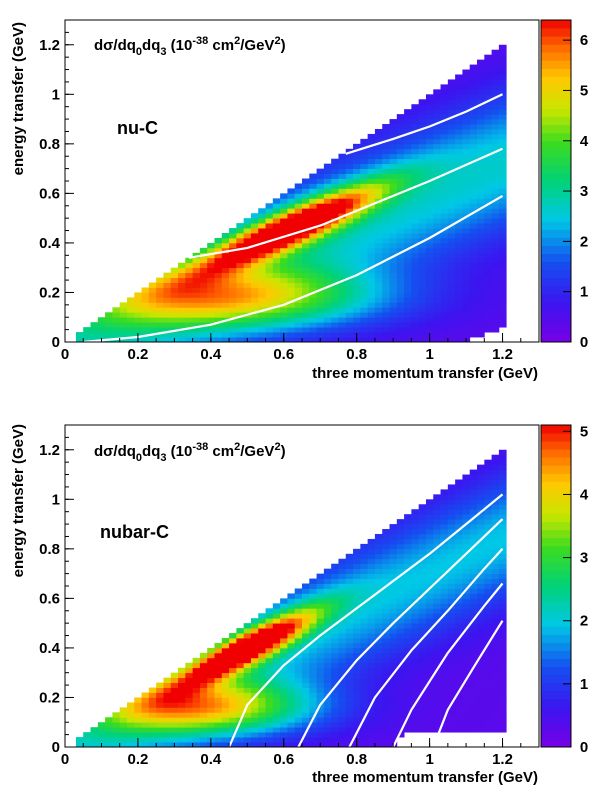 The image size is (601, 793). I want to click on x-tick-label: 0.8, so click(356, 354).